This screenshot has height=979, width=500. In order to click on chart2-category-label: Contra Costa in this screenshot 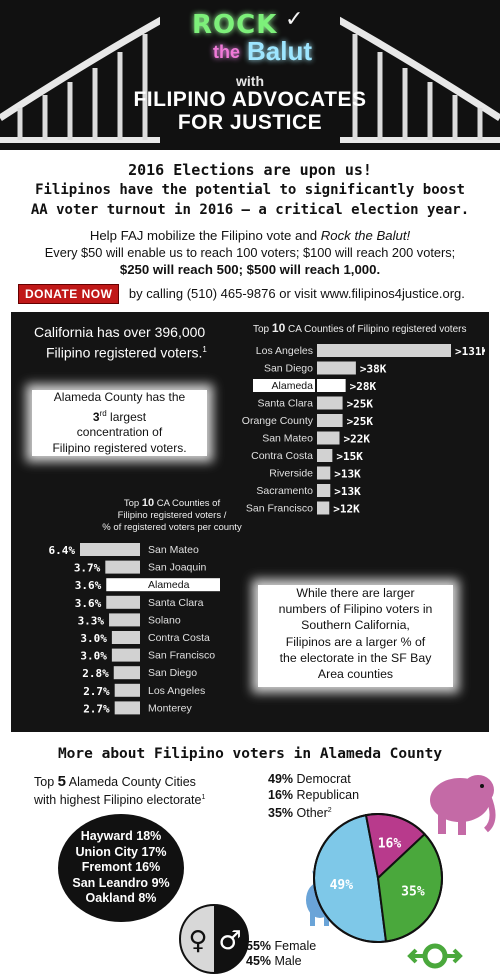, I will do `click(179, 638)`.